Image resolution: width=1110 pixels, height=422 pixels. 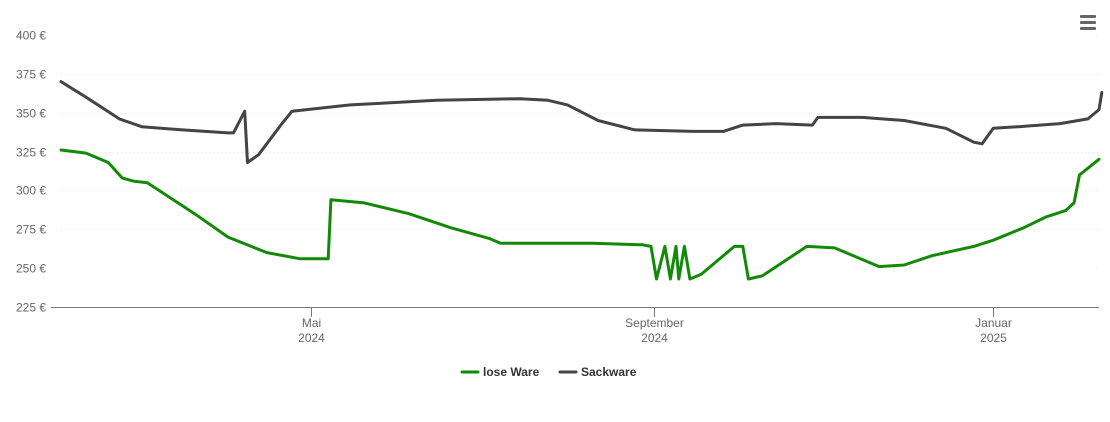 What do you see at coordinates (993, 323) in the screenshot?
I see `x-tick-label: Januar` at bounding box center [993, 323].